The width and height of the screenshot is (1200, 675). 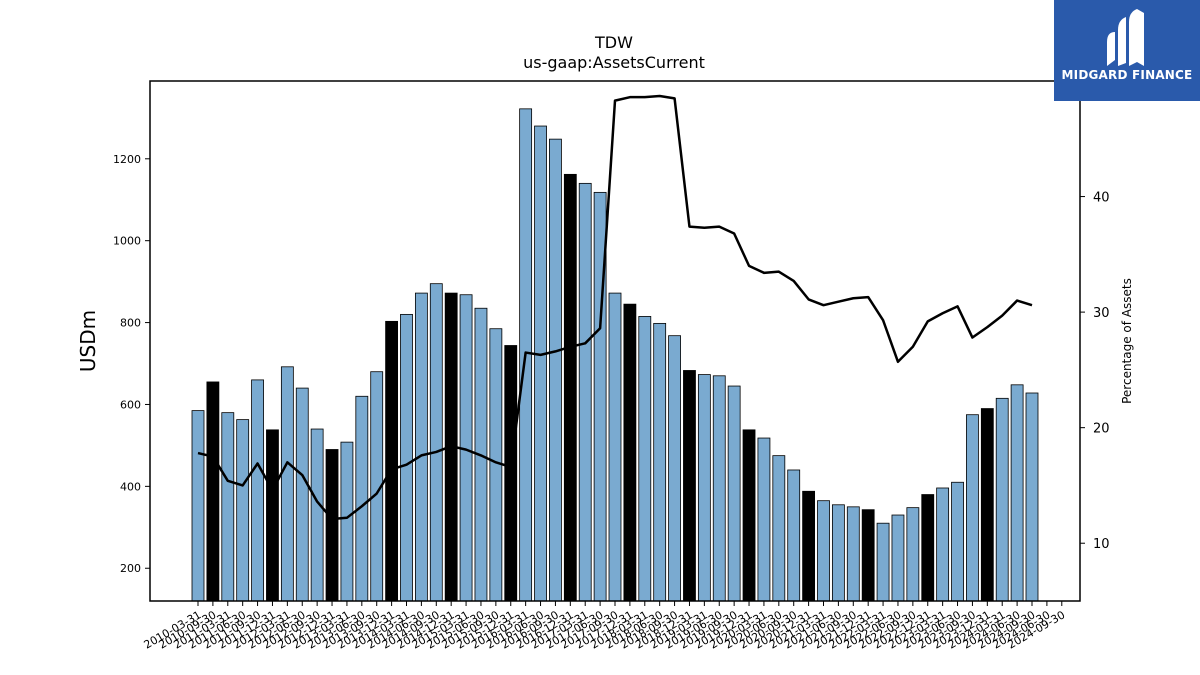 What do you see at coordinates (613, 42) in the screenshot?
I see `chart-title: TDW` at bounding box center [613, 42].